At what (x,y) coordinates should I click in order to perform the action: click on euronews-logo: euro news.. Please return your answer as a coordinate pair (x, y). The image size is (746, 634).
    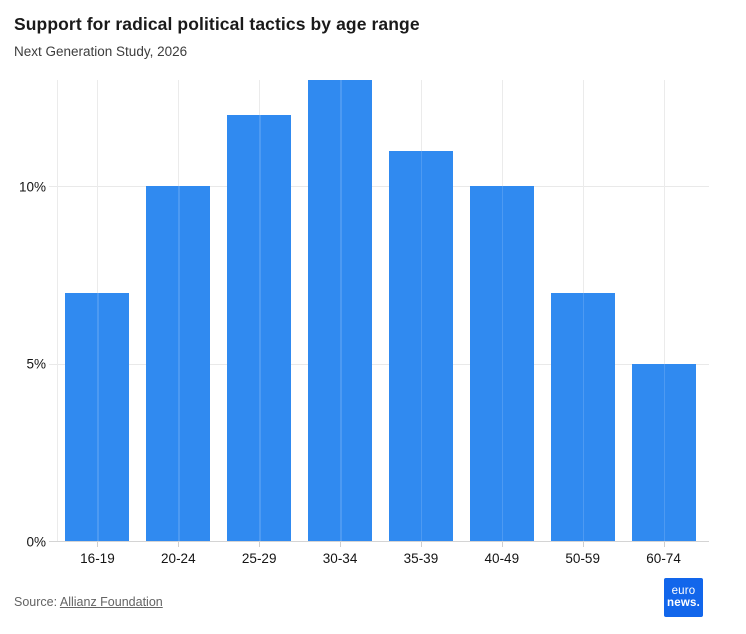
    Looking at the image, I should click on (683, 597).